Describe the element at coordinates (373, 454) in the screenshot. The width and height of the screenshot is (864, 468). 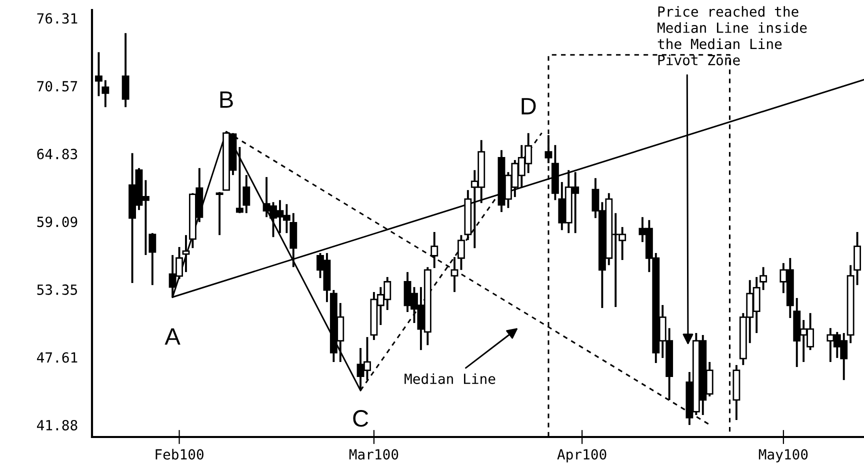
I see `x-tick-label: Mar100` at that location.